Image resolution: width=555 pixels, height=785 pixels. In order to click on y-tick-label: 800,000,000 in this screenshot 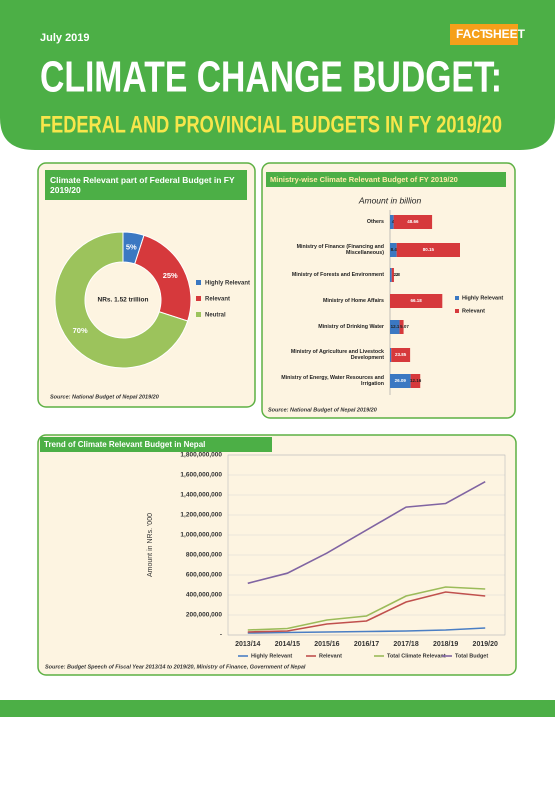, I will do `click(204, 555)`.